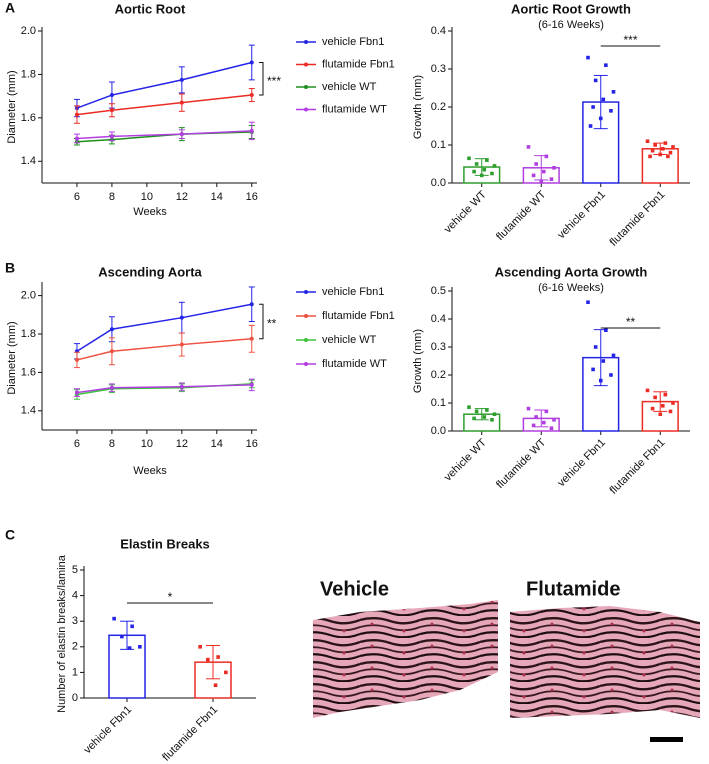  What do you see at coordinates (112, 197) in the screenshot?
I see `x-tick-label: 8` at bounding box center [112, 197].